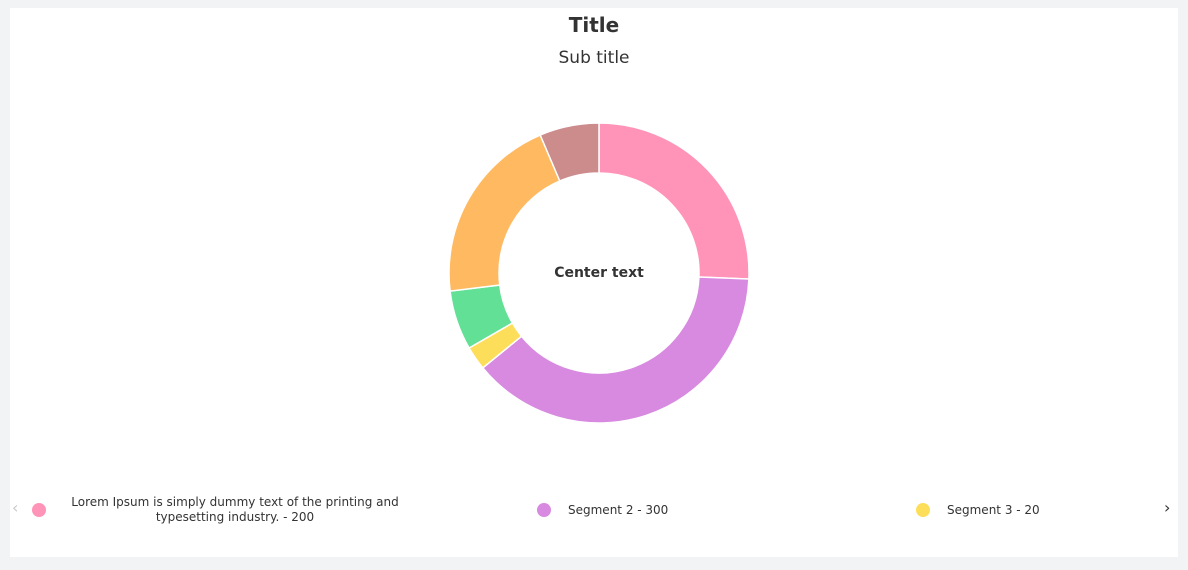  I want to click on legend-next-arrow-icon: ›, so click(1167, 507).